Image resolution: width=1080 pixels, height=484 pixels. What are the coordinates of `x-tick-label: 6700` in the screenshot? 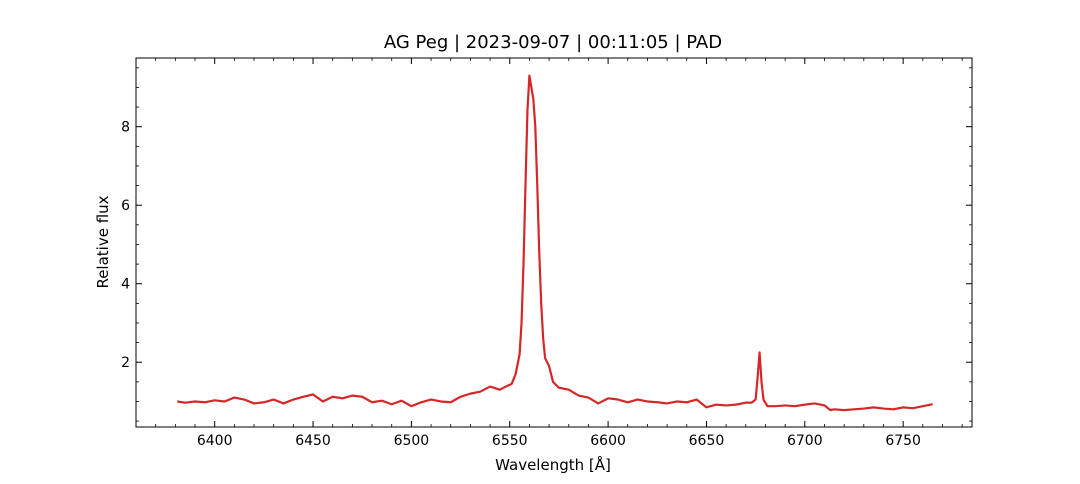 It's located at (805, 441).